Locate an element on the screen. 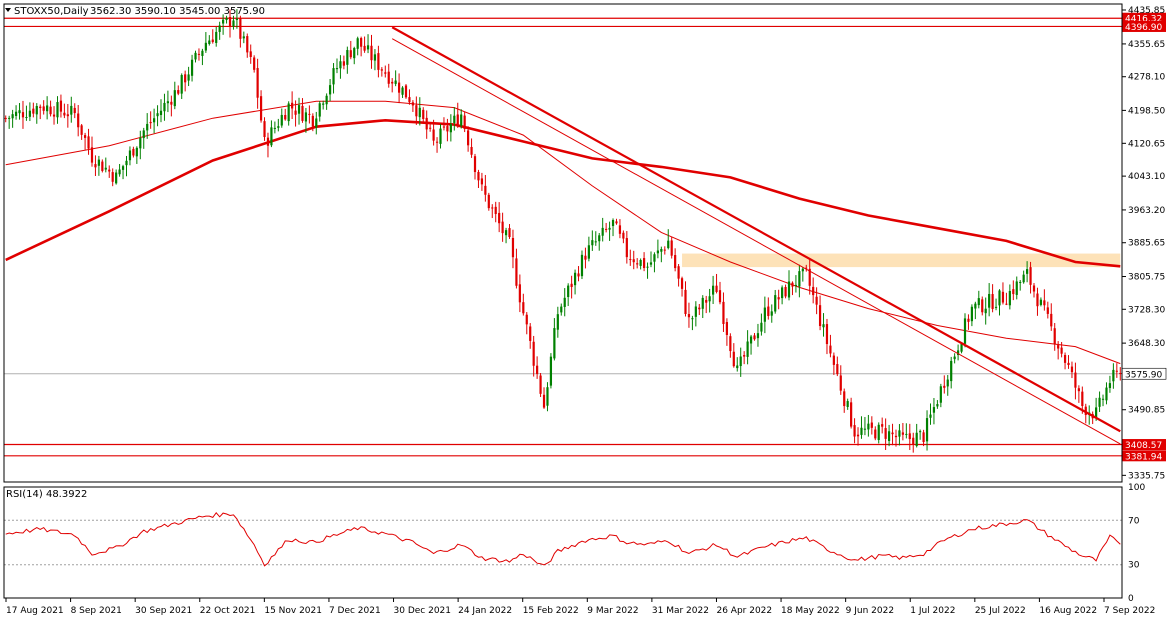 The image size is (1169, 627). price-tick-label: 4120.65 is located at coordinates (1146, 144).